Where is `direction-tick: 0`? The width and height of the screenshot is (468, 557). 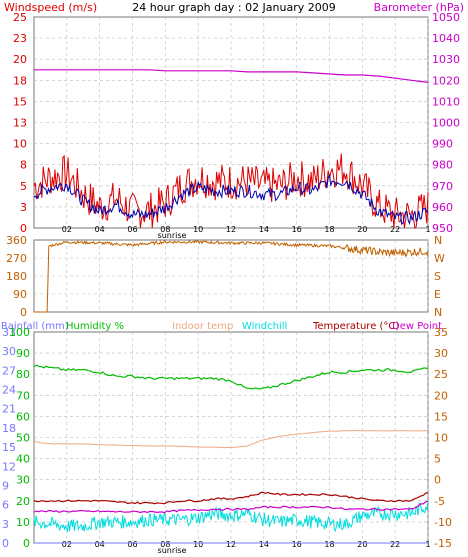 direction-tick: 0 is located at coordinates (23, 312).